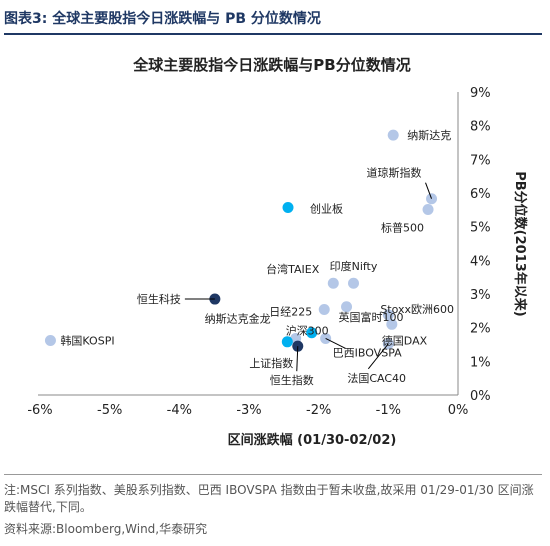 The width and height of the screenshot is (550, 546). I want to click on point-label: 德国DAX, so click(405, 340).